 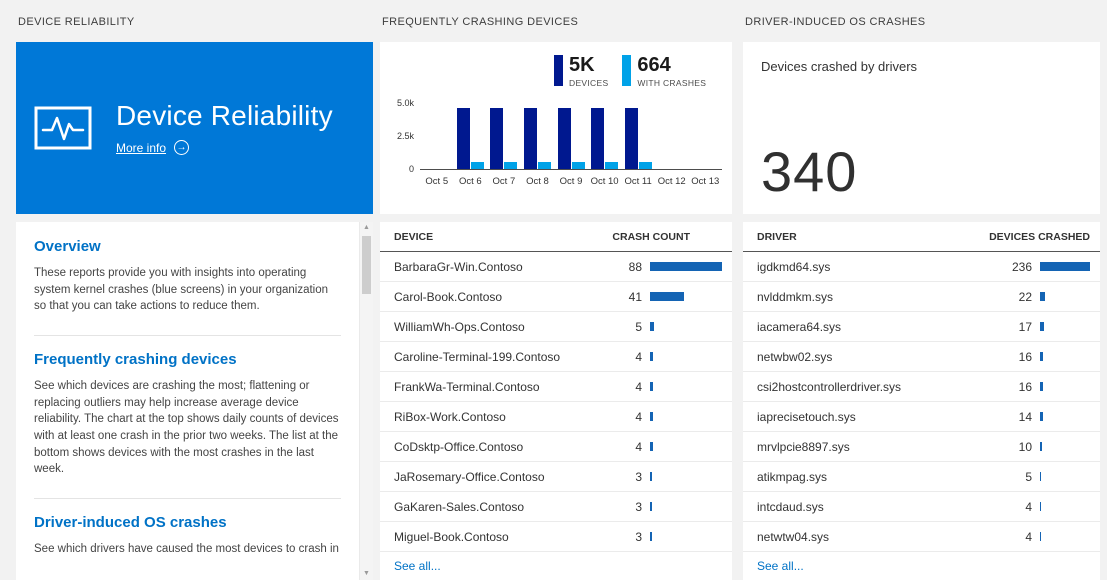 I want to click on table-row: BarbaraGr-Win.Contoso 88, so click(x=556, y=267).